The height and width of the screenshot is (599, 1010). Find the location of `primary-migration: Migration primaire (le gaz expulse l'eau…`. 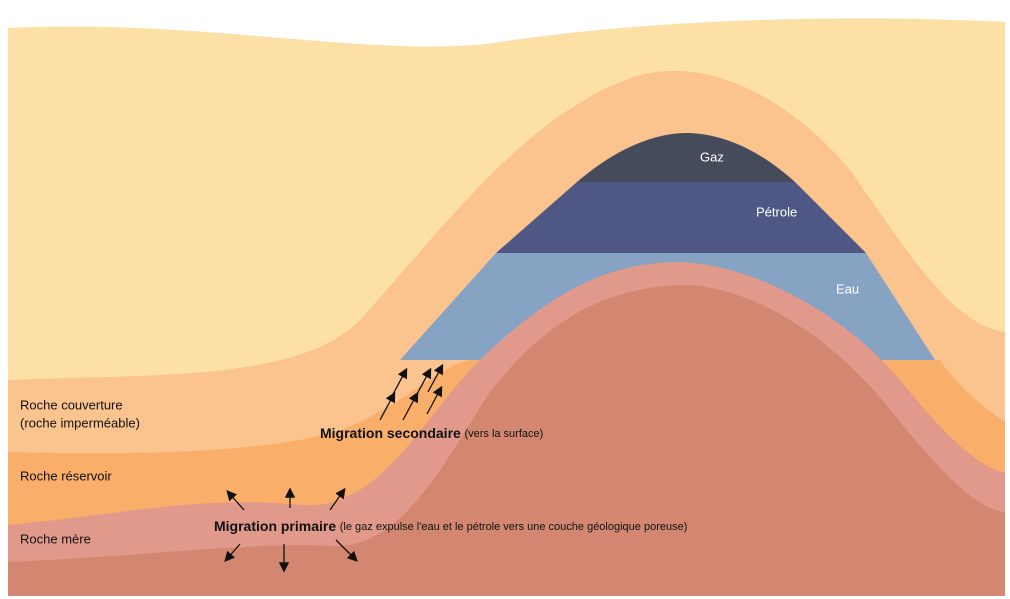

primary-migration: Migration primaire (le gaz expulse l'eau… is located at coordinates (450, 526).